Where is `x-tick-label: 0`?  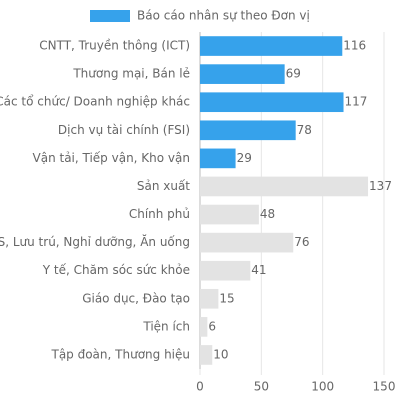
x-tick-label: 0 is located at coordinates (200, 387).